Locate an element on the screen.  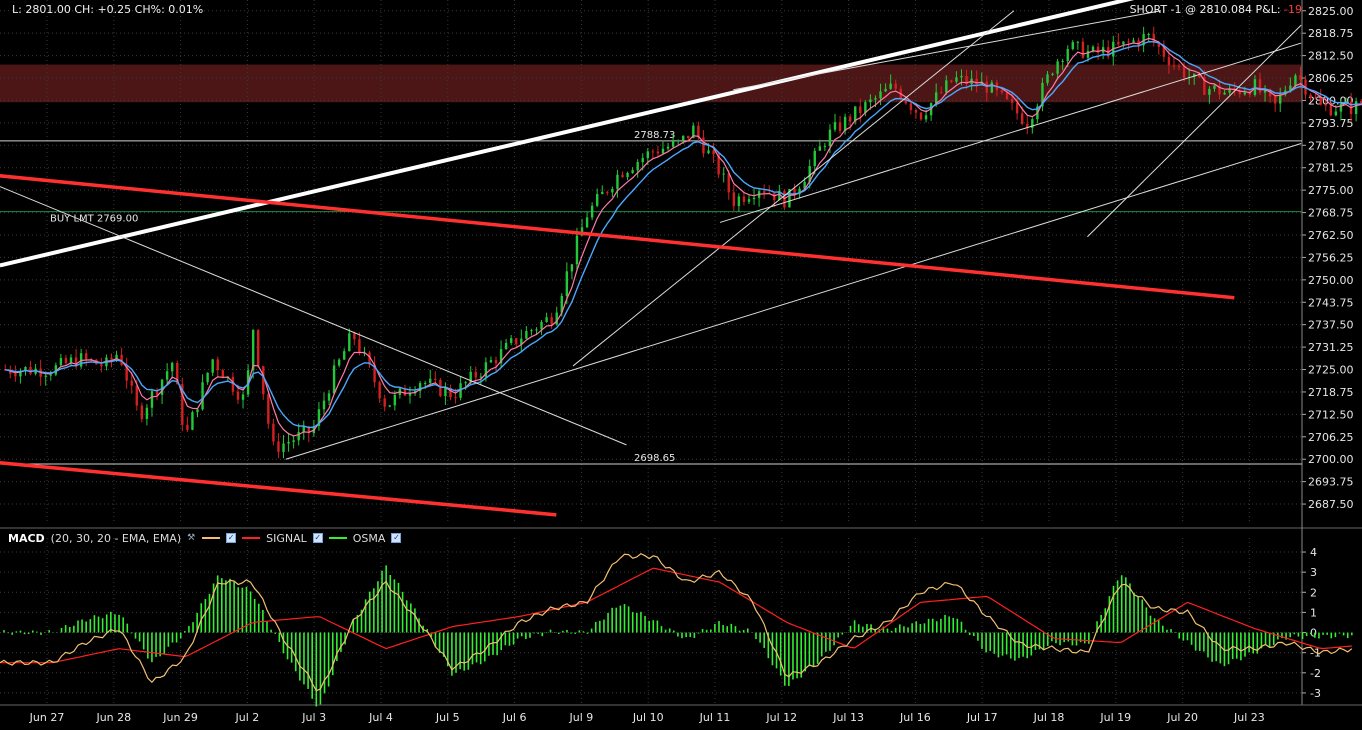
high-level-label: 2788.73 is located at coordinates (654, 135).